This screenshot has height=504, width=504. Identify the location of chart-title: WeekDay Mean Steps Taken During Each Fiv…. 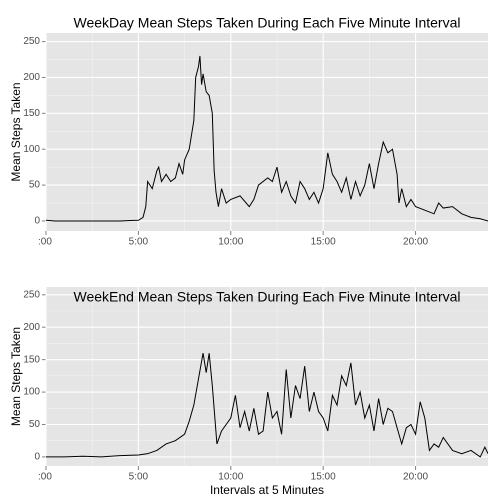
(266, 23).